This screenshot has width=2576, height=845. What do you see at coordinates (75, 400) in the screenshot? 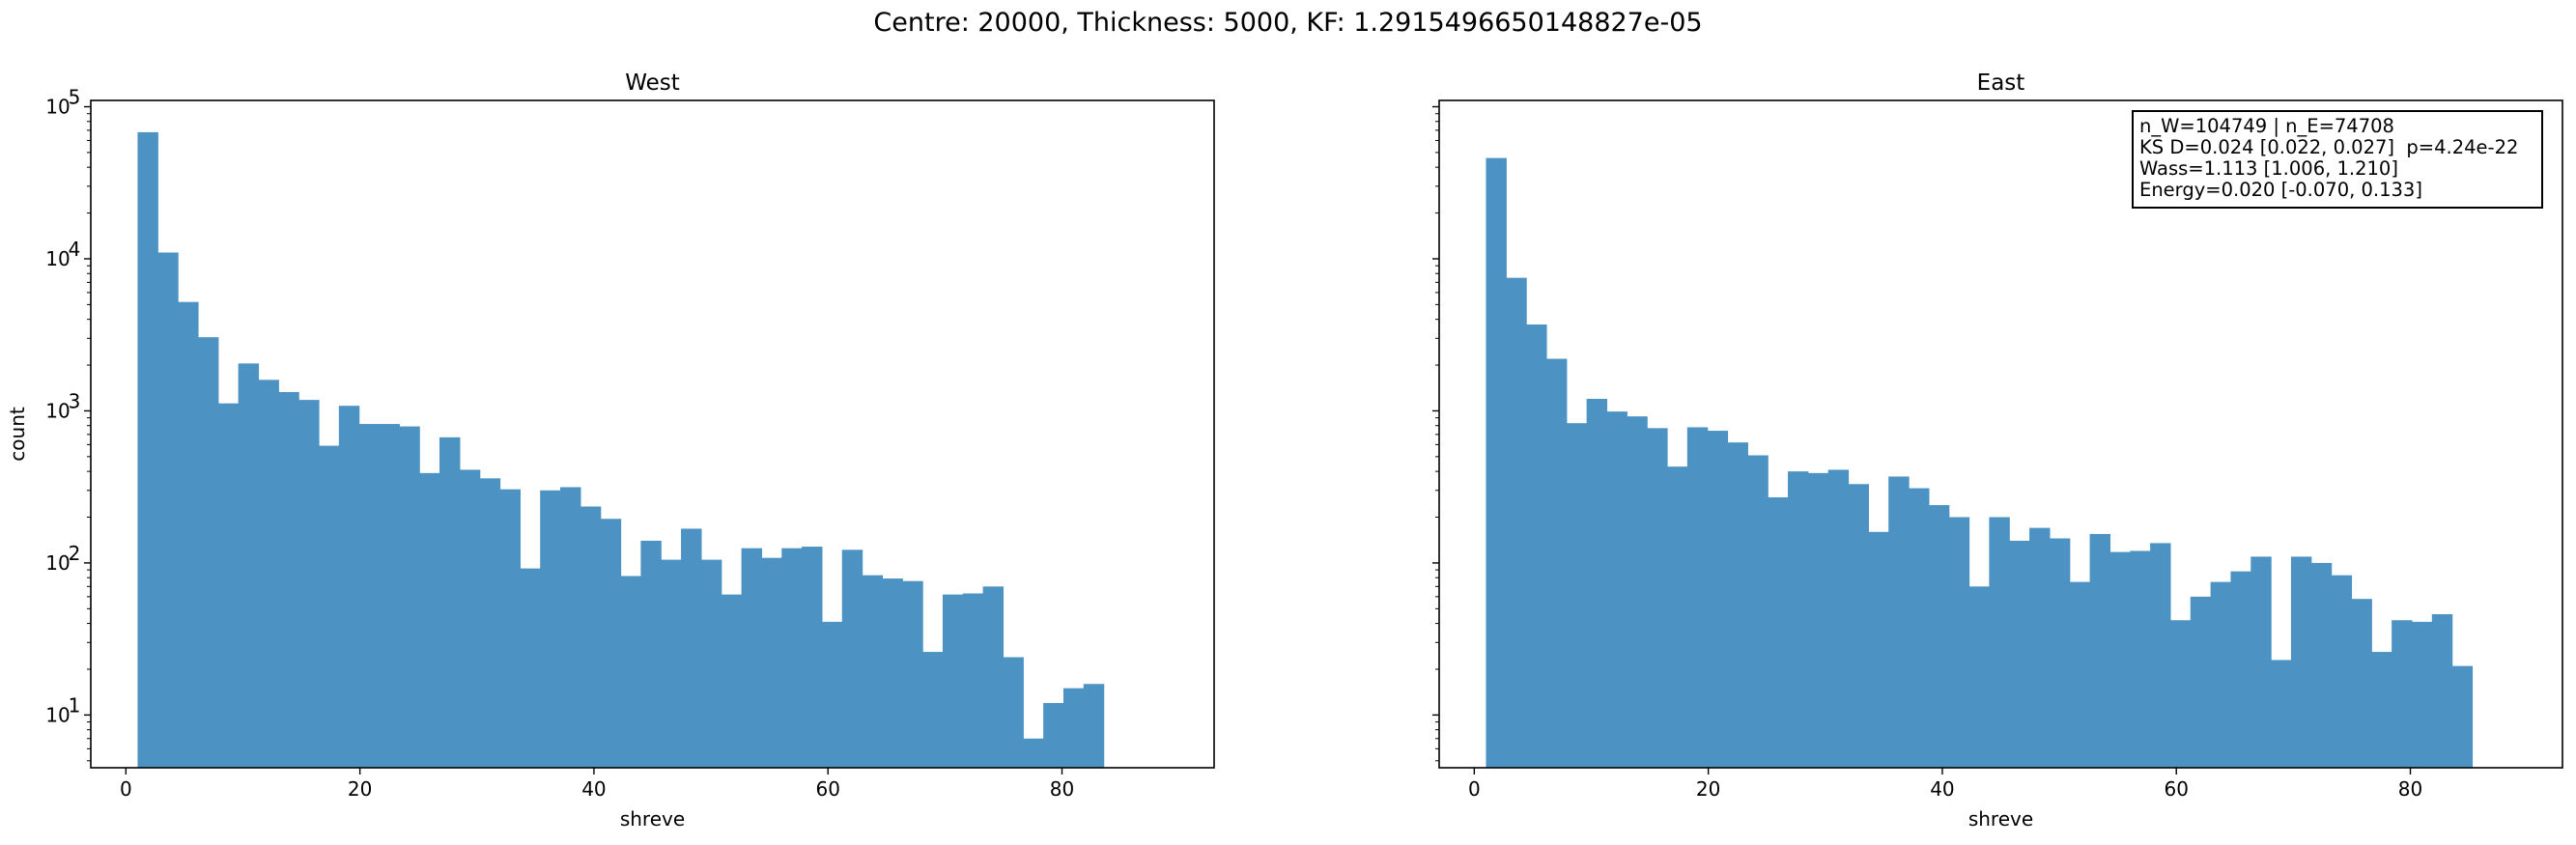
I see `y-tick-exponent: 3` at bounding box center [75, 400].